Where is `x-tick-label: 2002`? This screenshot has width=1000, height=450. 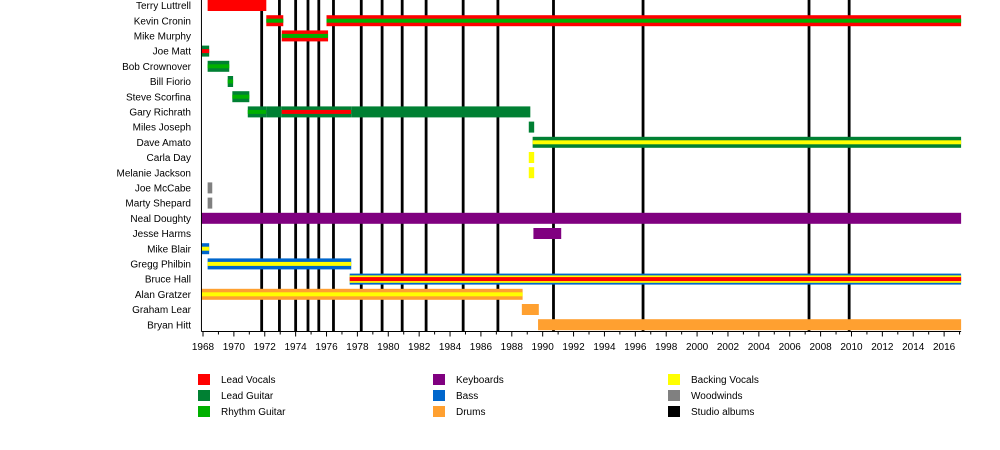 x-tick-label: 2002 is located at coordinates (728, 347).